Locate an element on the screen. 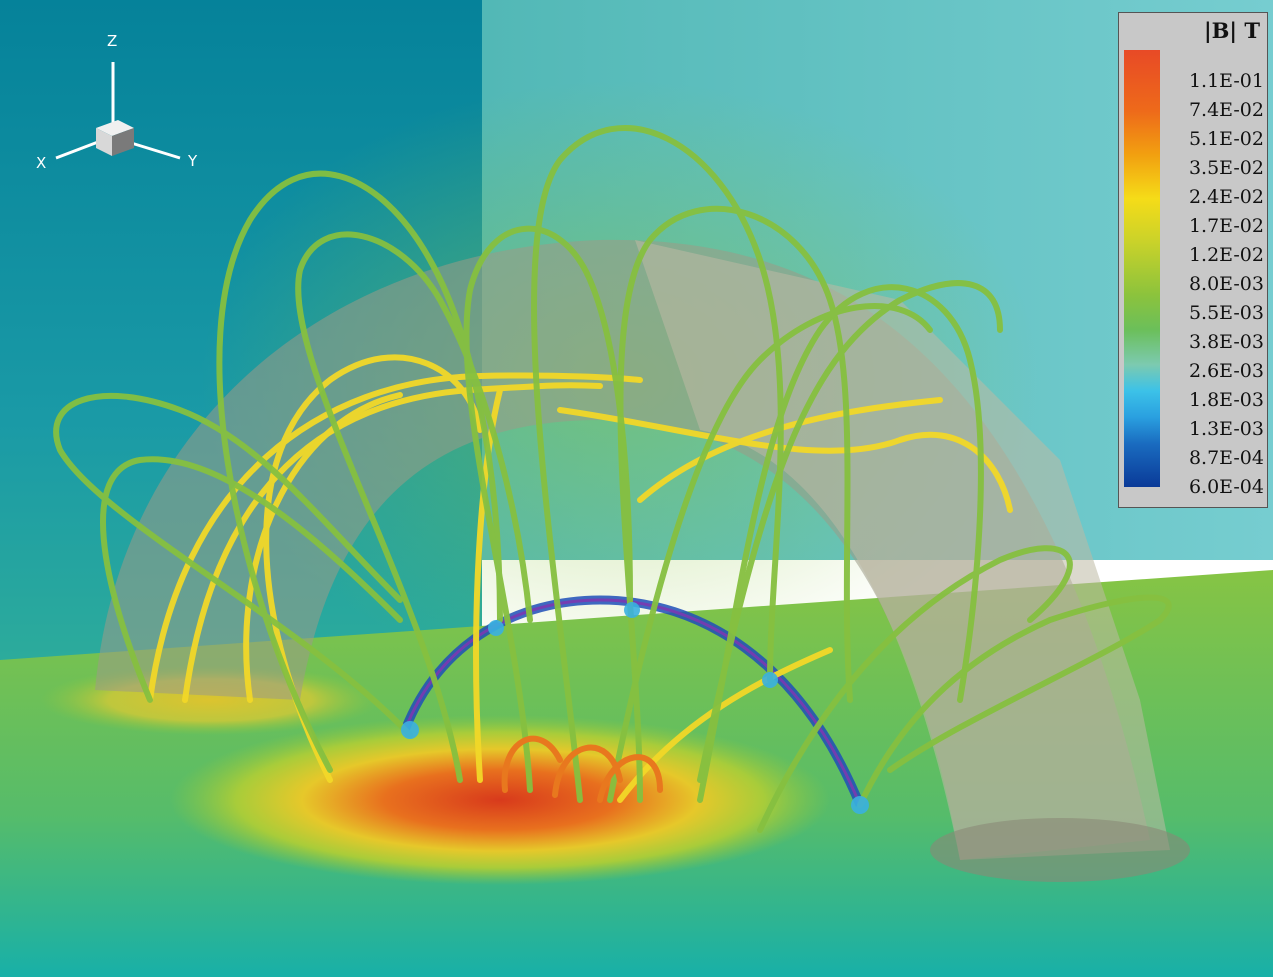  axis-label-y: Y is located at coordinates (193, 161).